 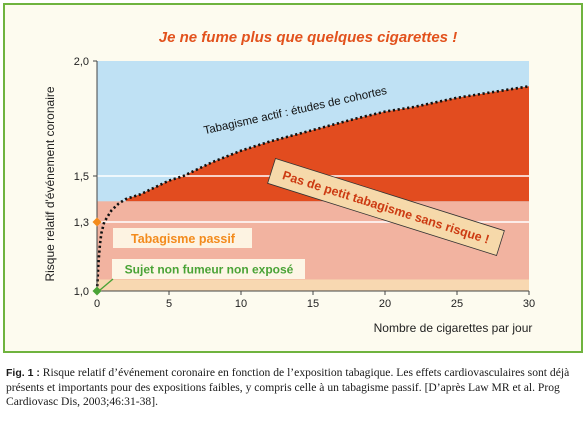 What do you see at coordinates (457, 304) in the screenshot?
I see `x-tick-label: 25` at bounding box center [457, 304].